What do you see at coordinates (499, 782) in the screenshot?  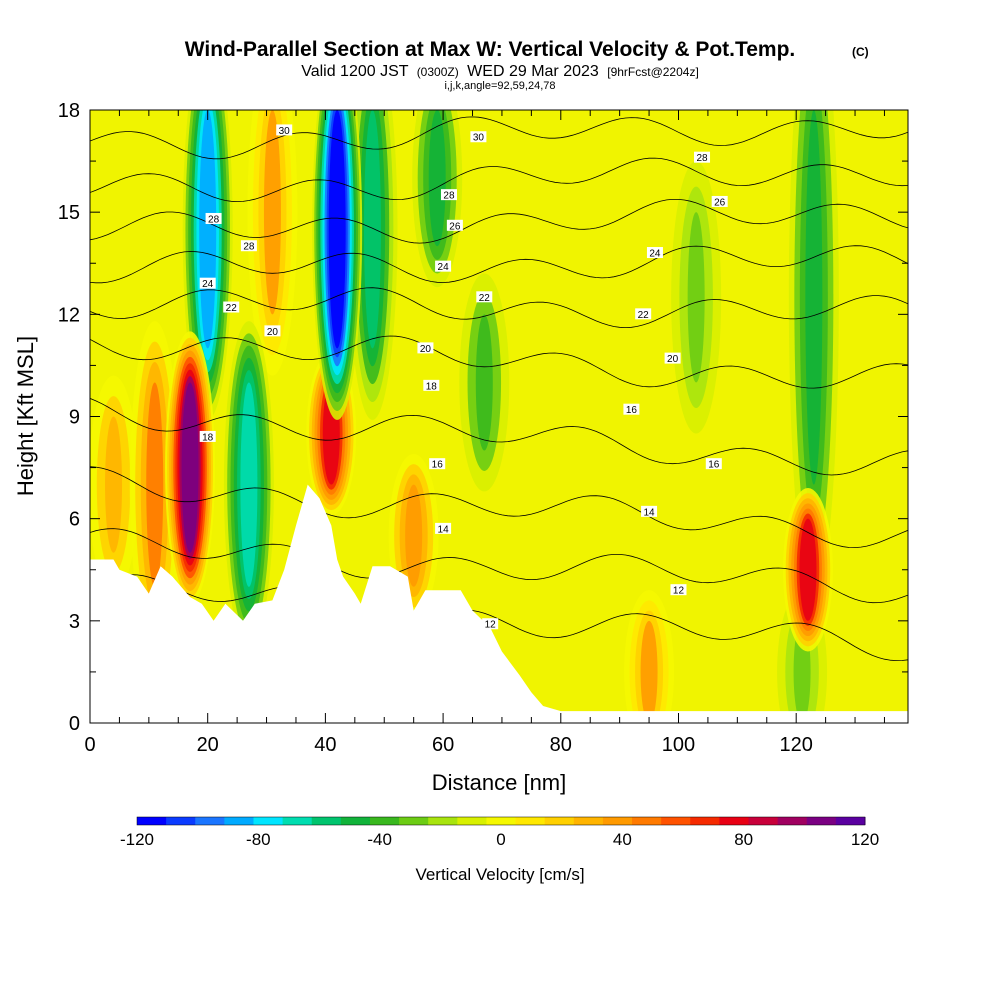 I see `x-axis-title: Distance [nm]` at bounding box center [499, 782].